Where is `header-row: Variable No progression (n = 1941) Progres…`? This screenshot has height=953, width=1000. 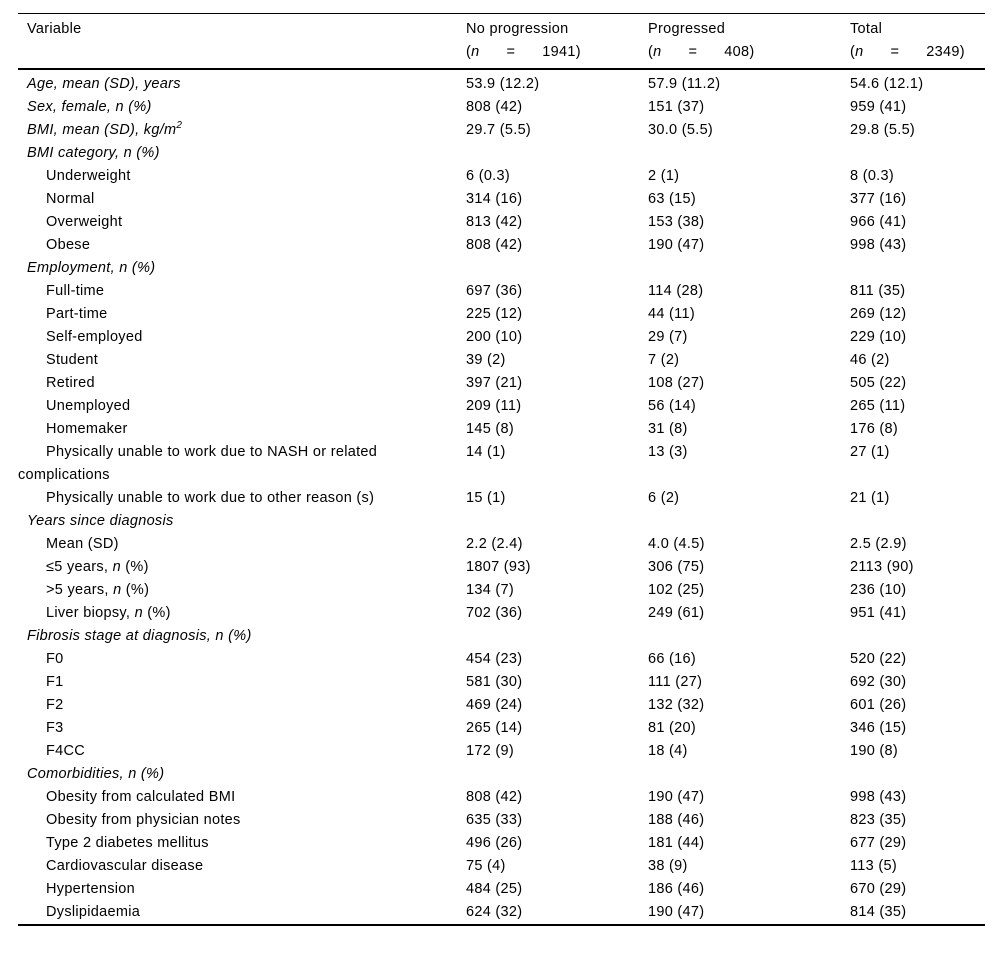 header-row: Variable No progression (n = 1941) Progres… is located at coordinates (501, 41).